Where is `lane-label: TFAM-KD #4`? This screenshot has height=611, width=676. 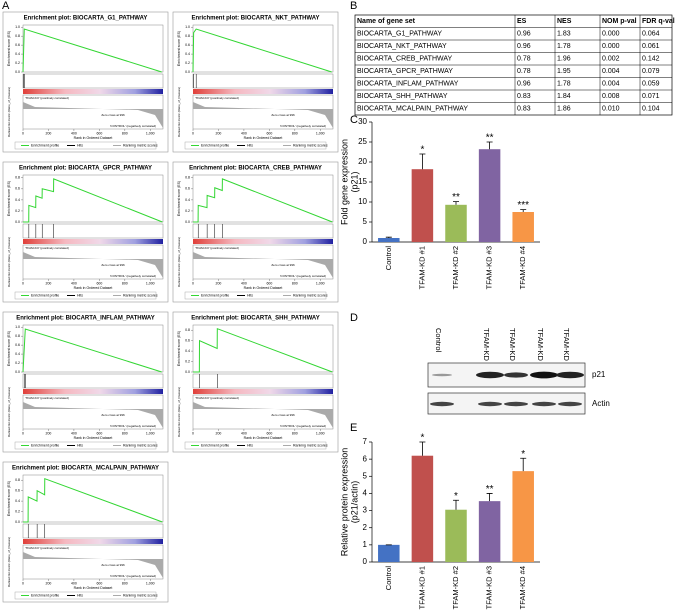
lane-label: TFAM-KD #4 is located at coordinates (566, 349).